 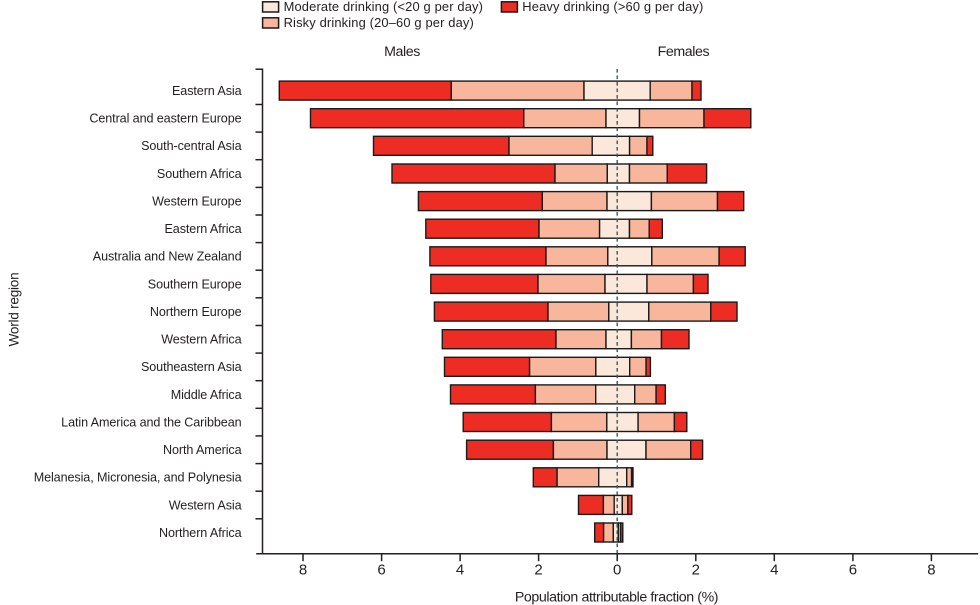 What do you see at coordinates (379, 22) in the screenshot?
I see `svg-text:Risky drinking (20–60 g per da: Risky drinking (20–60 g per day)` at bounding box center [379, 22].